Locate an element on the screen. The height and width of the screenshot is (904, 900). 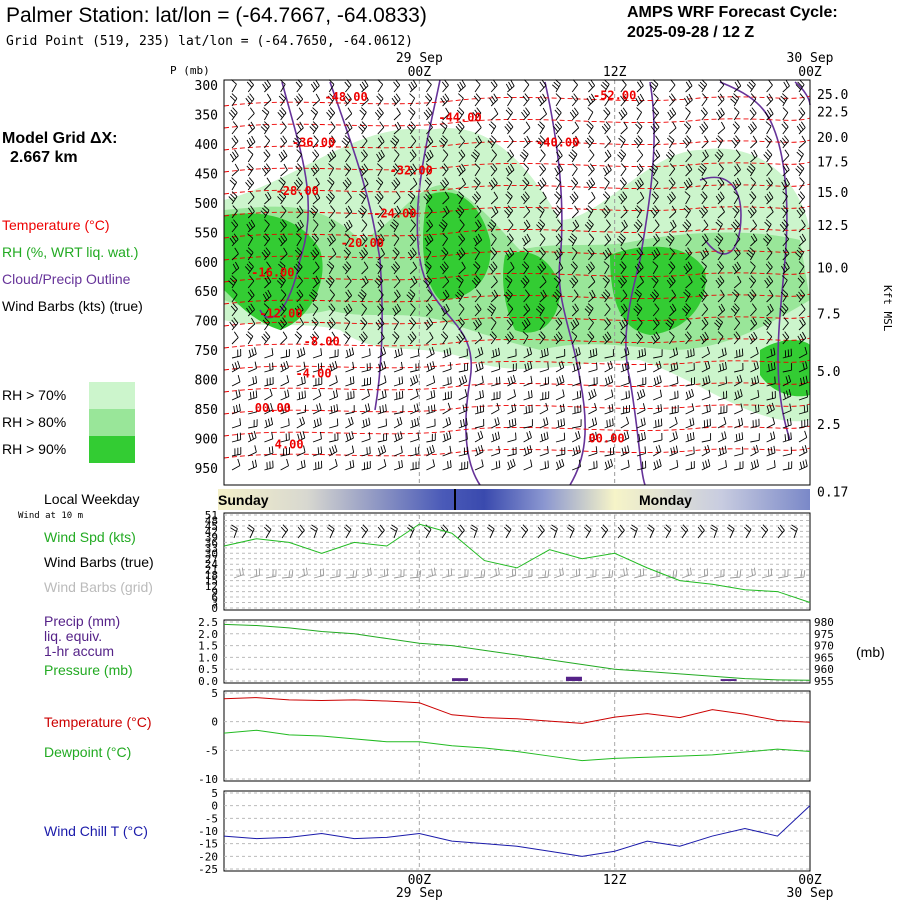
panel-tick-label: -10 is located at coordinates (208, 831).